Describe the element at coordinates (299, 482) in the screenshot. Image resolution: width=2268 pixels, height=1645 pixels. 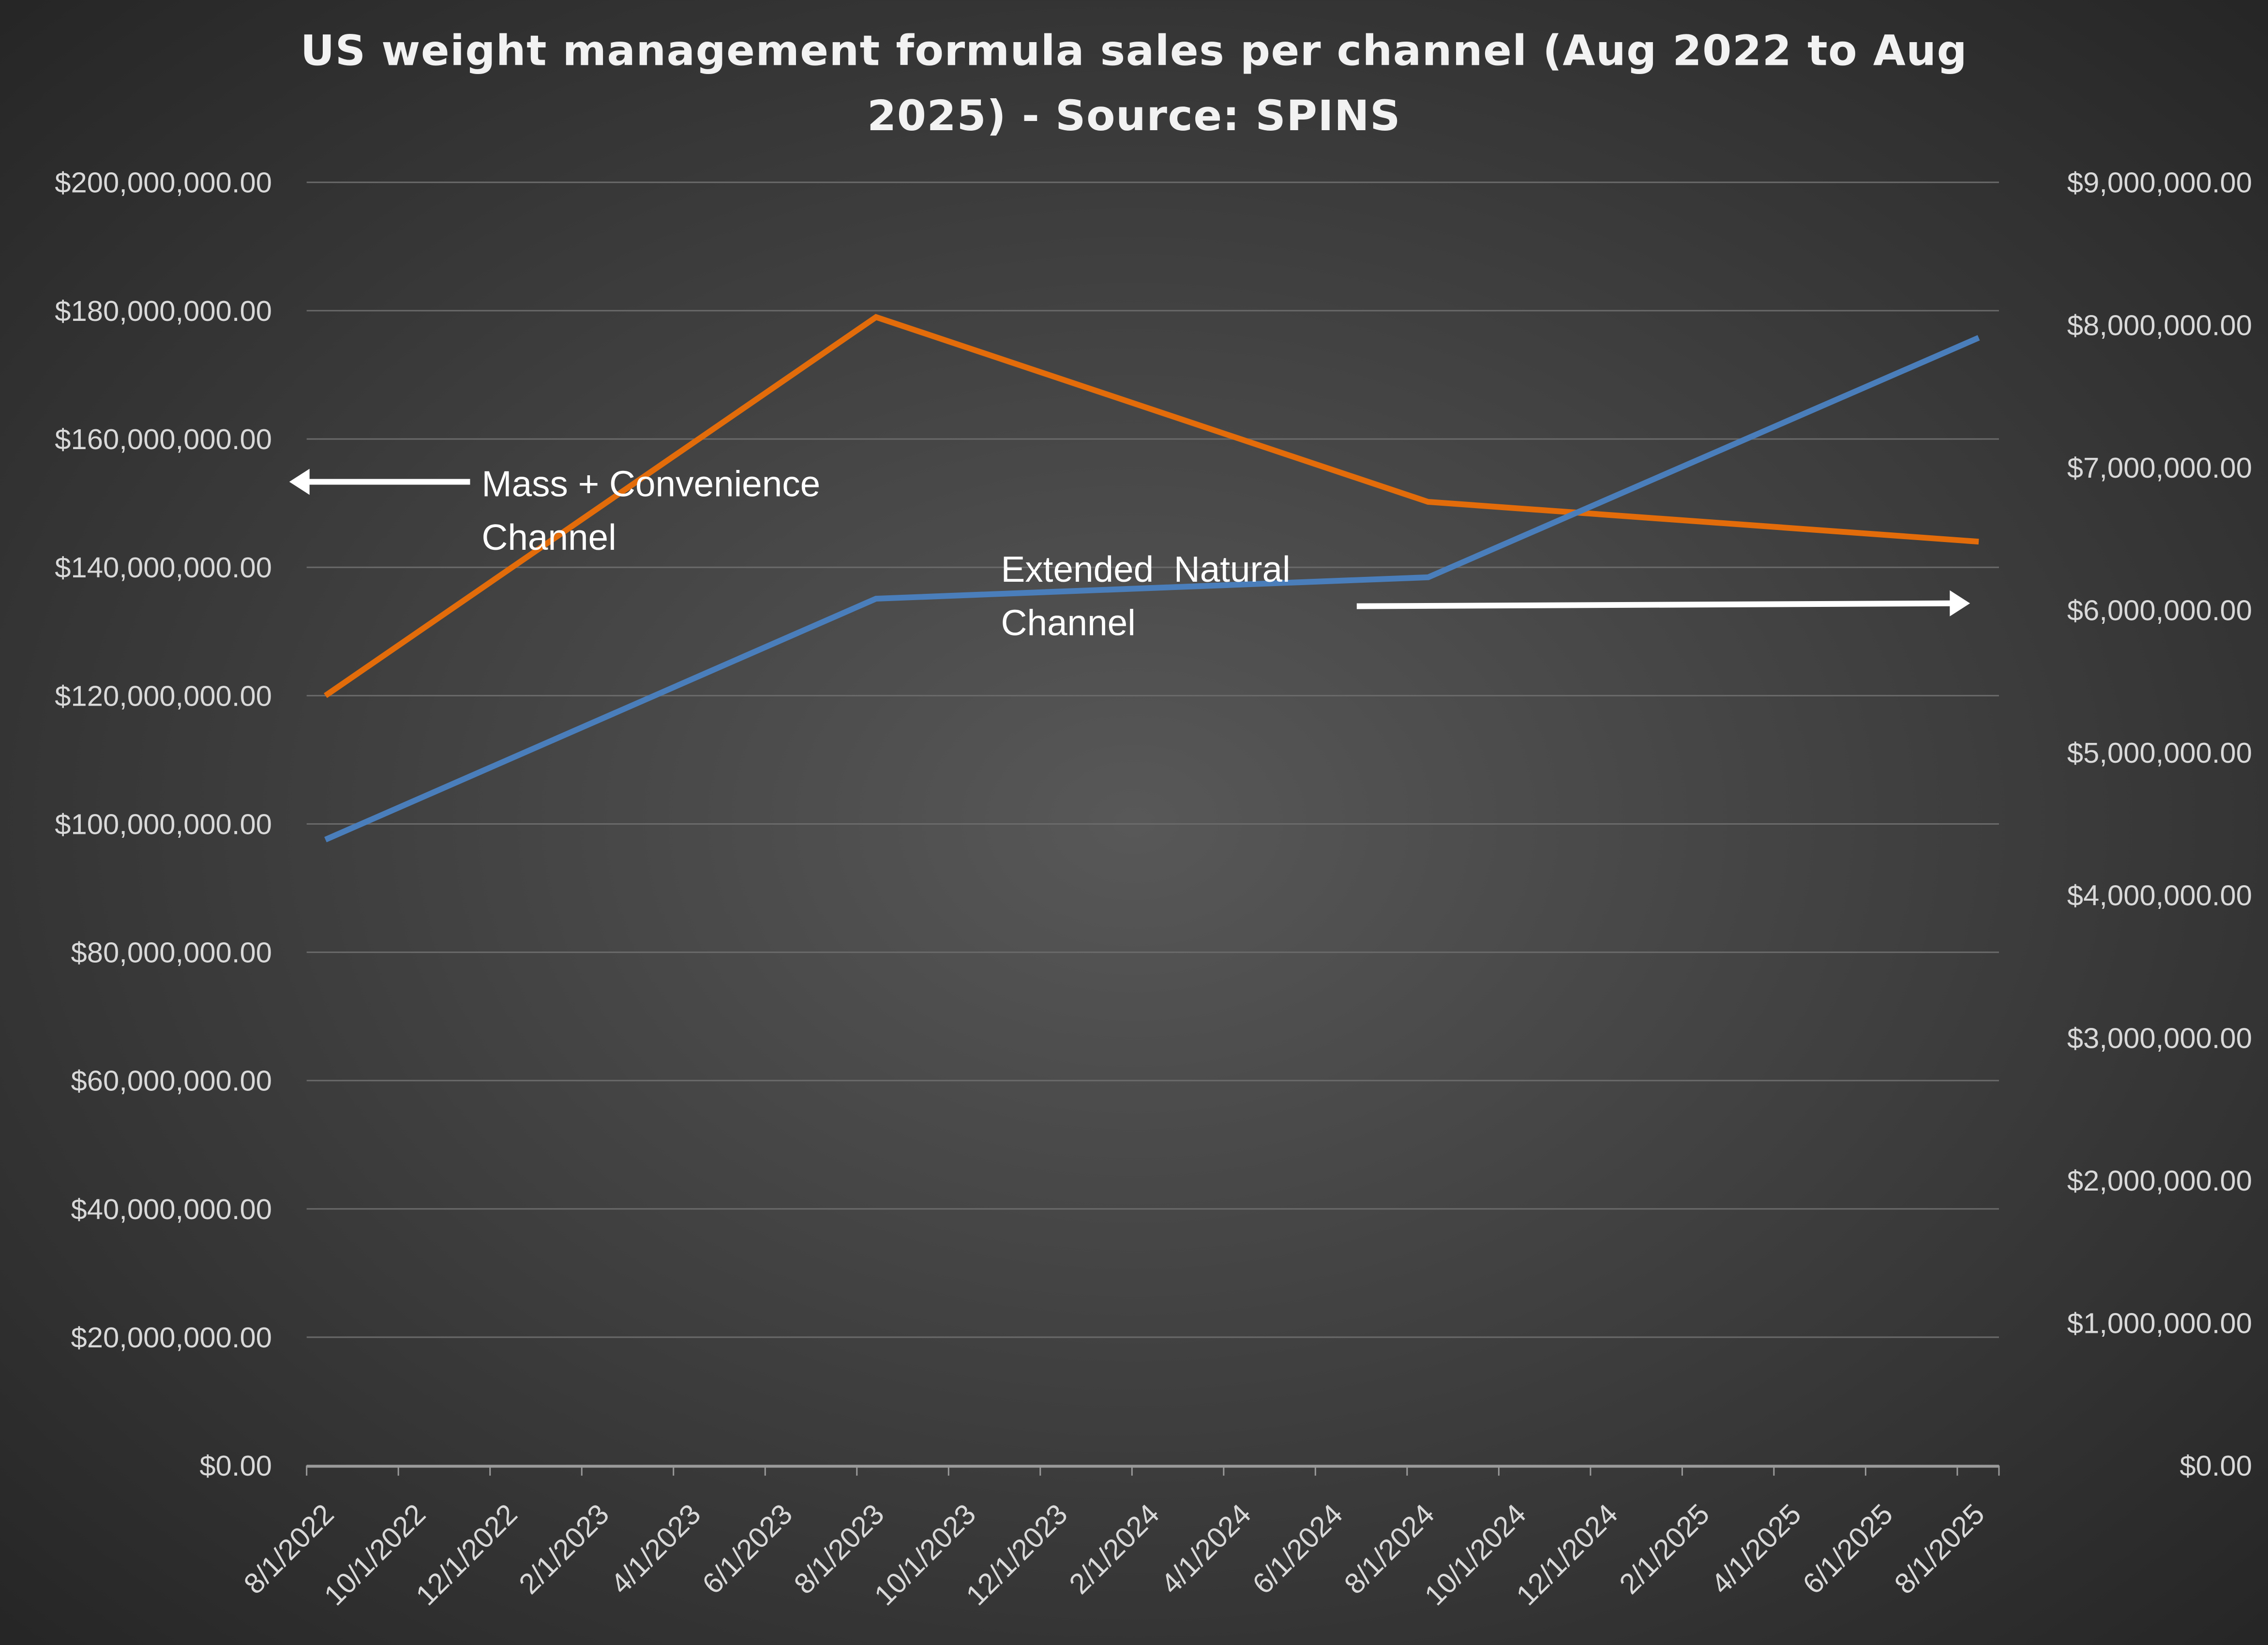
I see `arrow-left-head-icon` at that location.